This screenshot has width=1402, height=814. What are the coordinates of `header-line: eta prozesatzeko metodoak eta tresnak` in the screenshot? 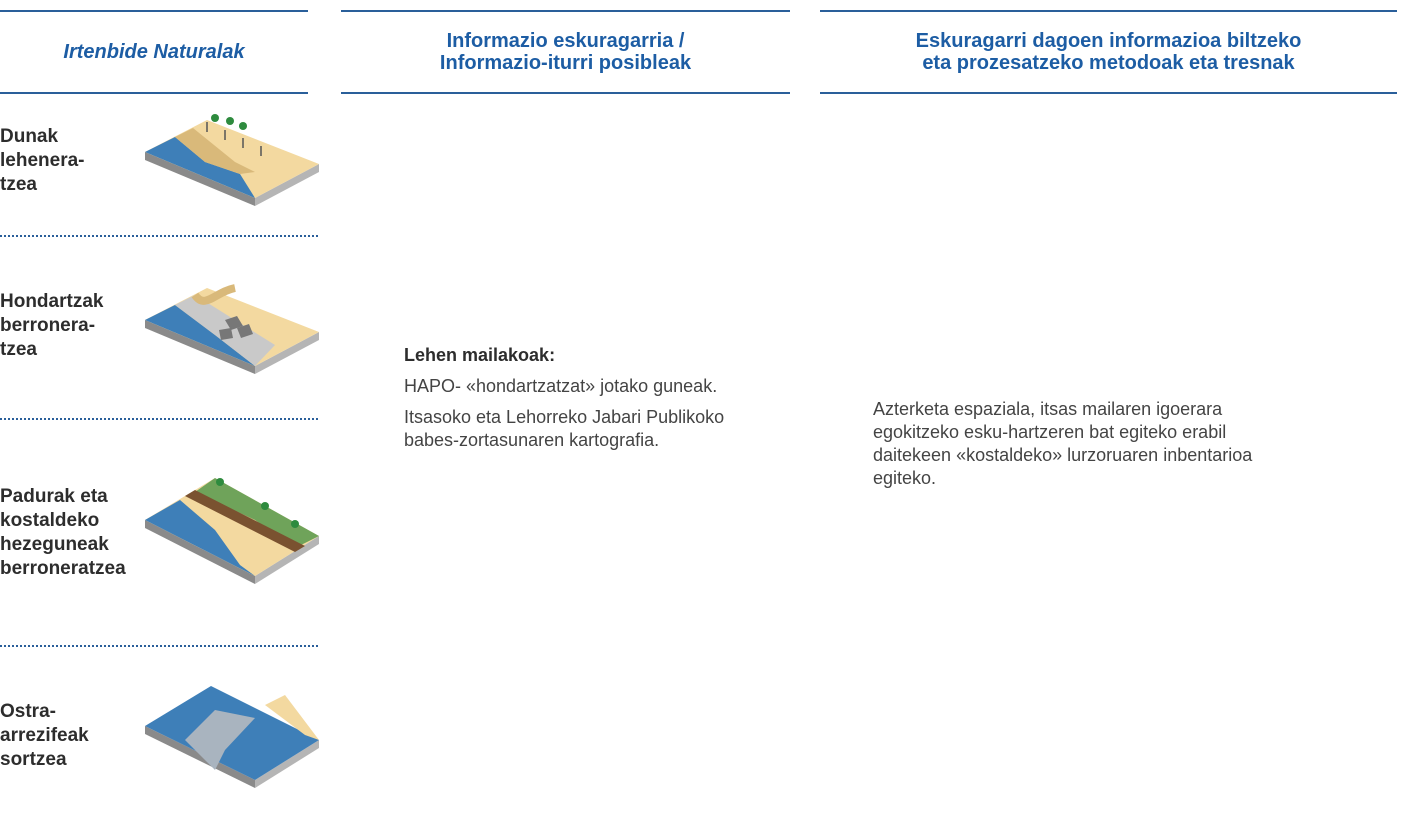 It's located at (1108, 63).